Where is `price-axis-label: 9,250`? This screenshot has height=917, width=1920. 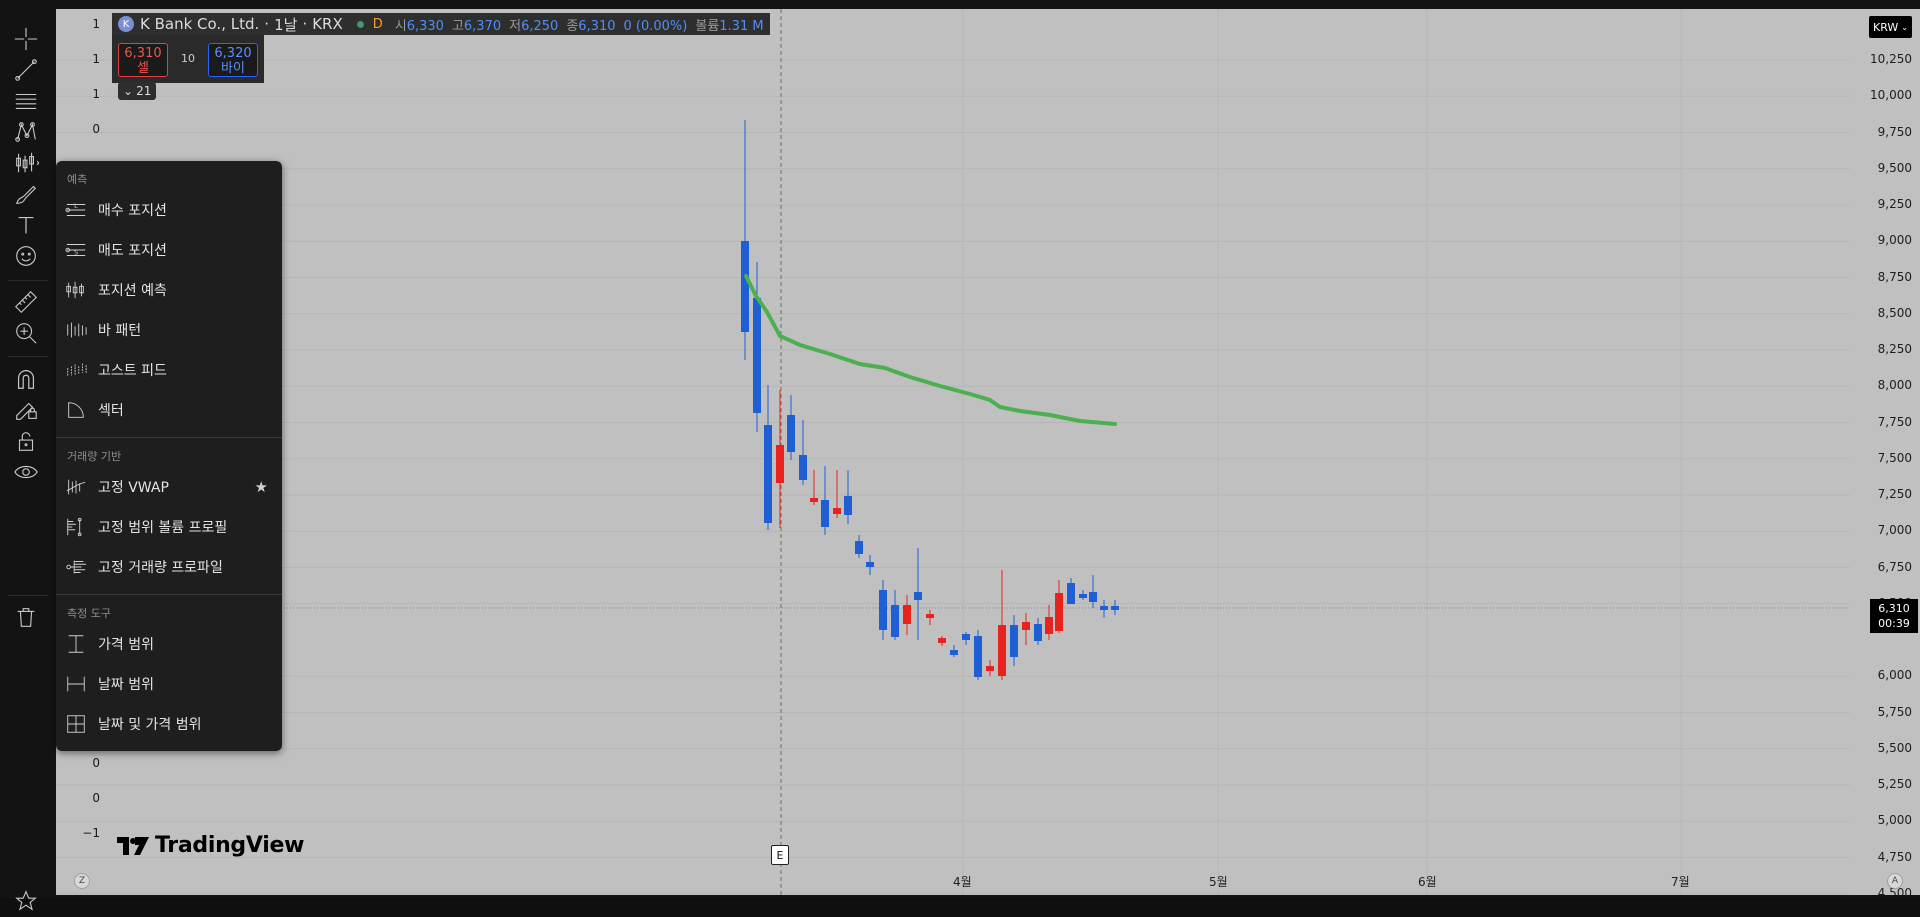
price-axis-label: 9,250 is located at coordinates (1894, 204).